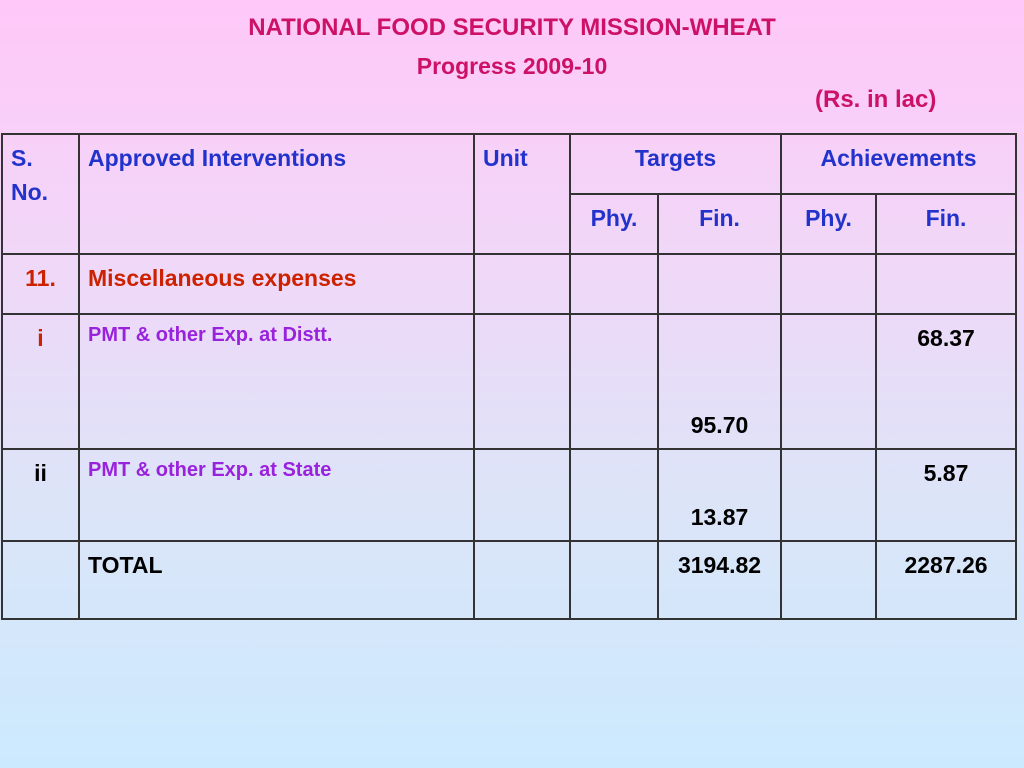 This screenshot has width=1024, height=768. What do you see at coordinates (719, 224) in the screenshot?
I see `header-targets-fin: Fin.` at bounding box center [719, 224].